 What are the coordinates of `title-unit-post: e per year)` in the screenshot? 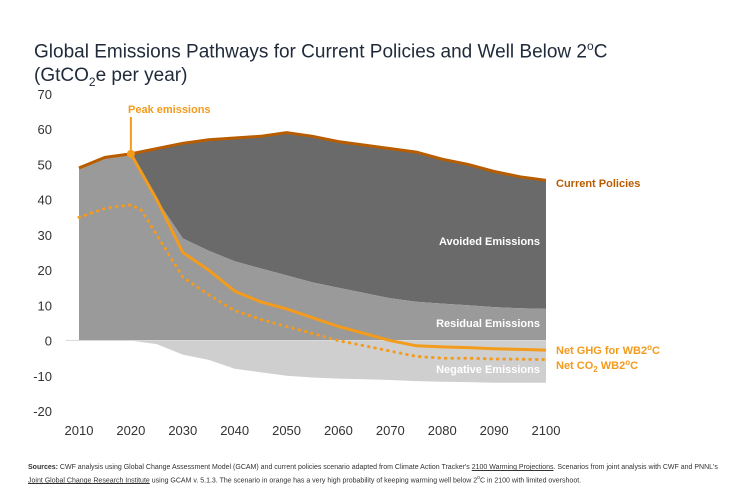 It's located at (141, 76).